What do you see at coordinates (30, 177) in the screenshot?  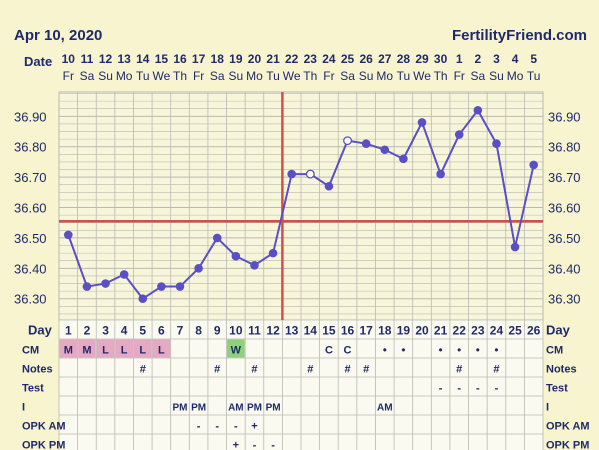 I see `y-tick-left: 36.70` at bounding box center [30, 177].